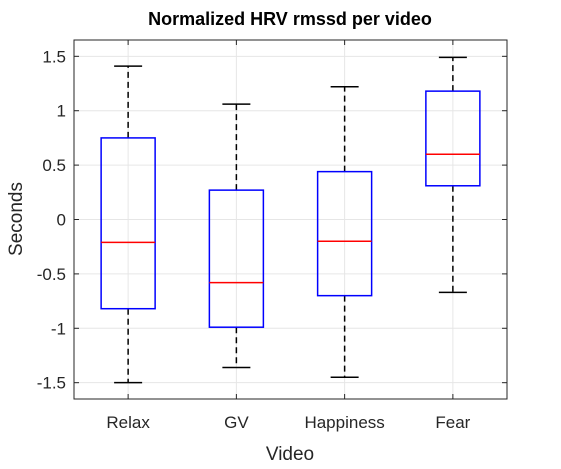  What do you see at coordinates (54, 165) in the screenshot?
I see `y-tick-label: 0.5` at bounding box center [54, 165].